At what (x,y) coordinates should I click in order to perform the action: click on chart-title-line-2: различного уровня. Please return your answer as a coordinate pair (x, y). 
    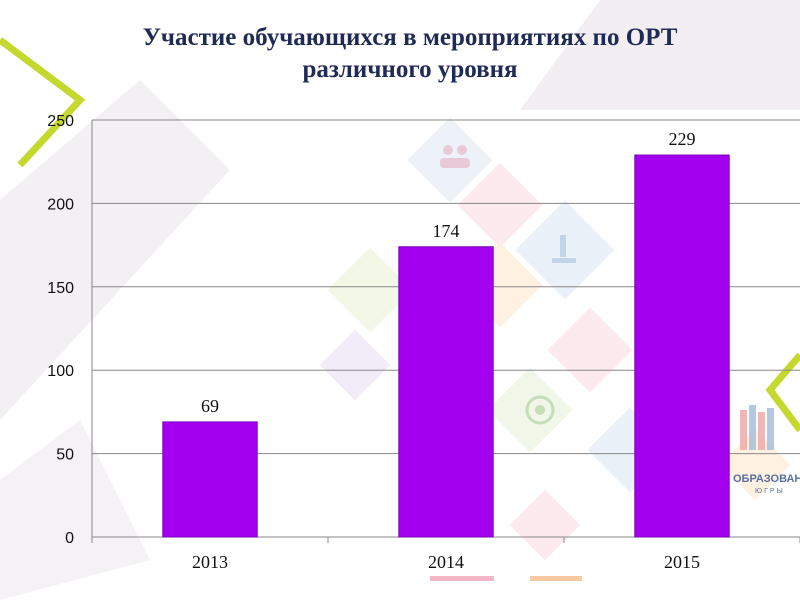
    Looking at the image, I should click on (410, 69).